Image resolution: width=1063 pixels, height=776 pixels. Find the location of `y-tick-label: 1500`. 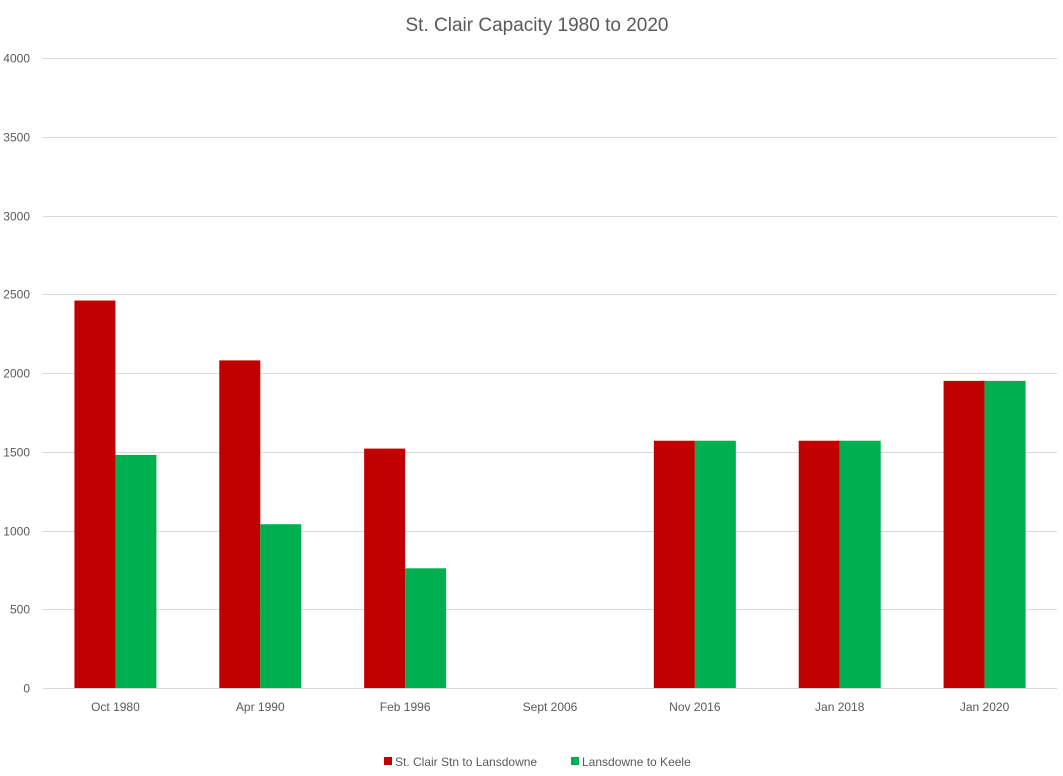

y-tick-label: 1500 is located at coordinates (16, 453).